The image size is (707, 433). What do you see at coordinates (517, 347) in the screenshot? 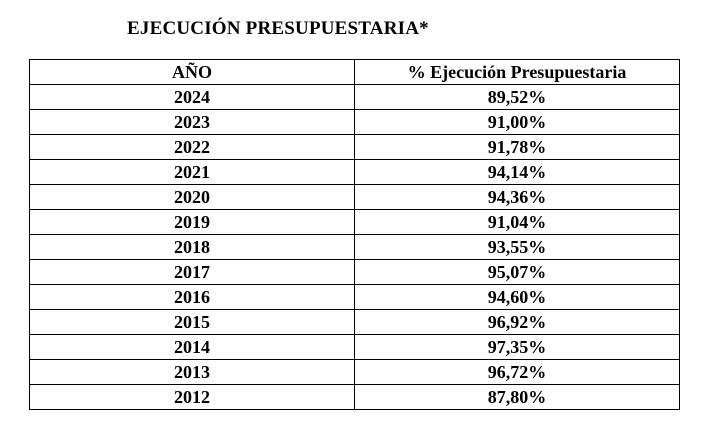
I see `percent-cell: 97,35%` at bounding box center [517, 347].